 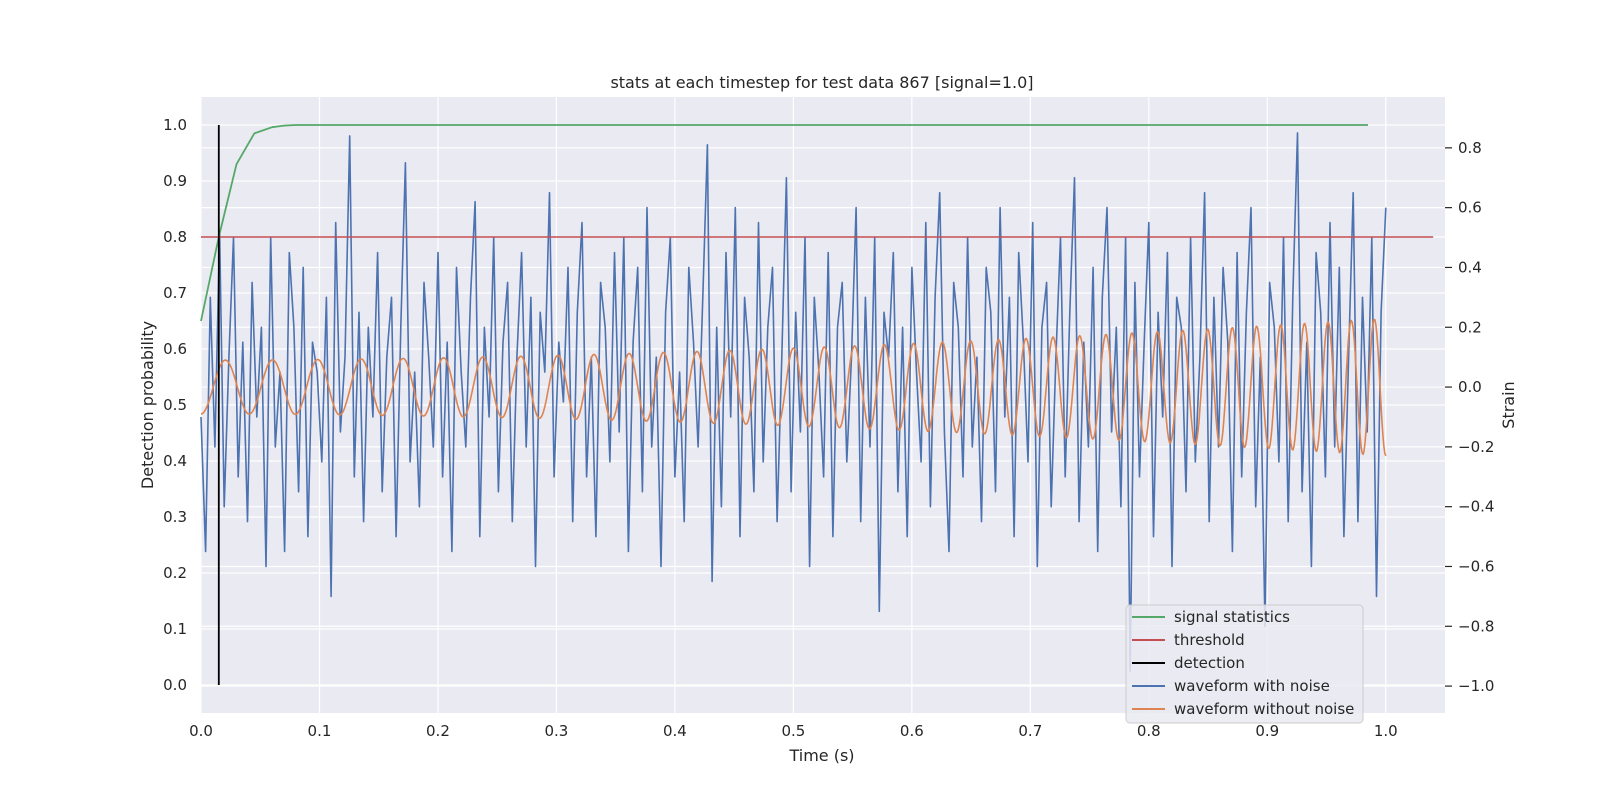 What do you see at coordinates (175, 461) in the screenshot?
I see `y-tick-label: 0.4` at bounding box center [175, 461].